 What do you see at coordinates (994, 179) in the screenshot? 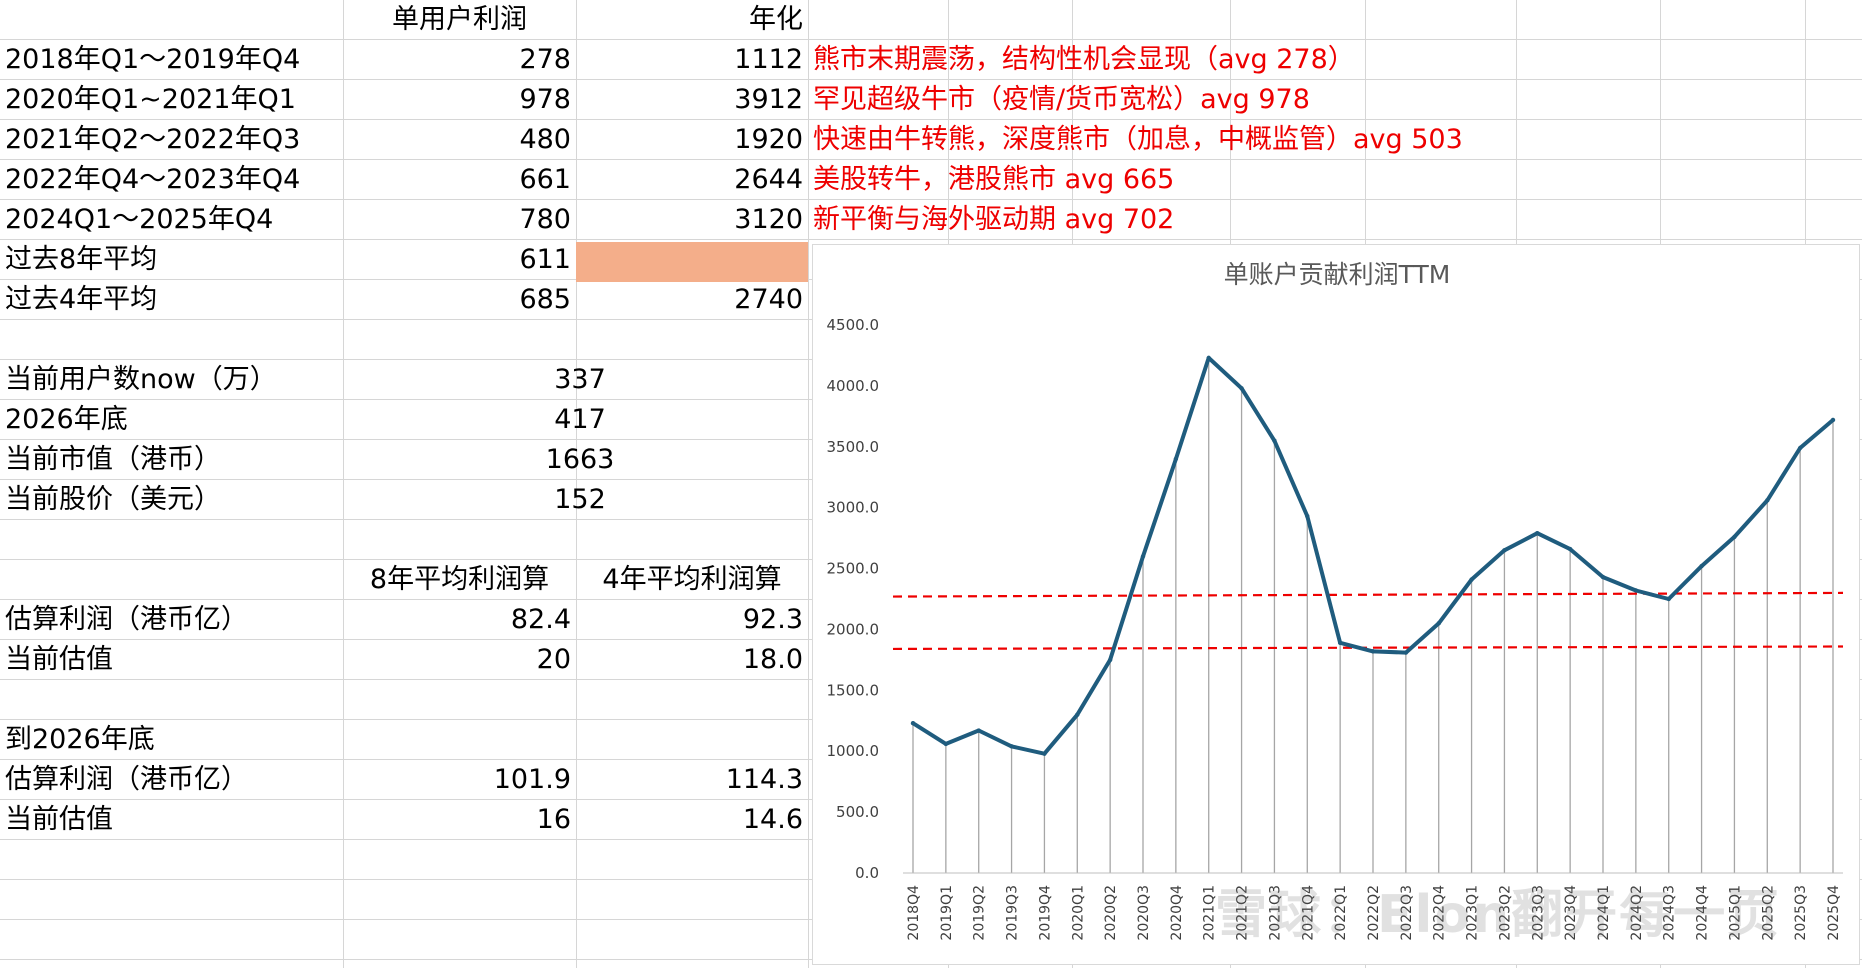
I see `period-note: 美股转牛，港股熊市 avg 665` at bounding box center [994, 179].